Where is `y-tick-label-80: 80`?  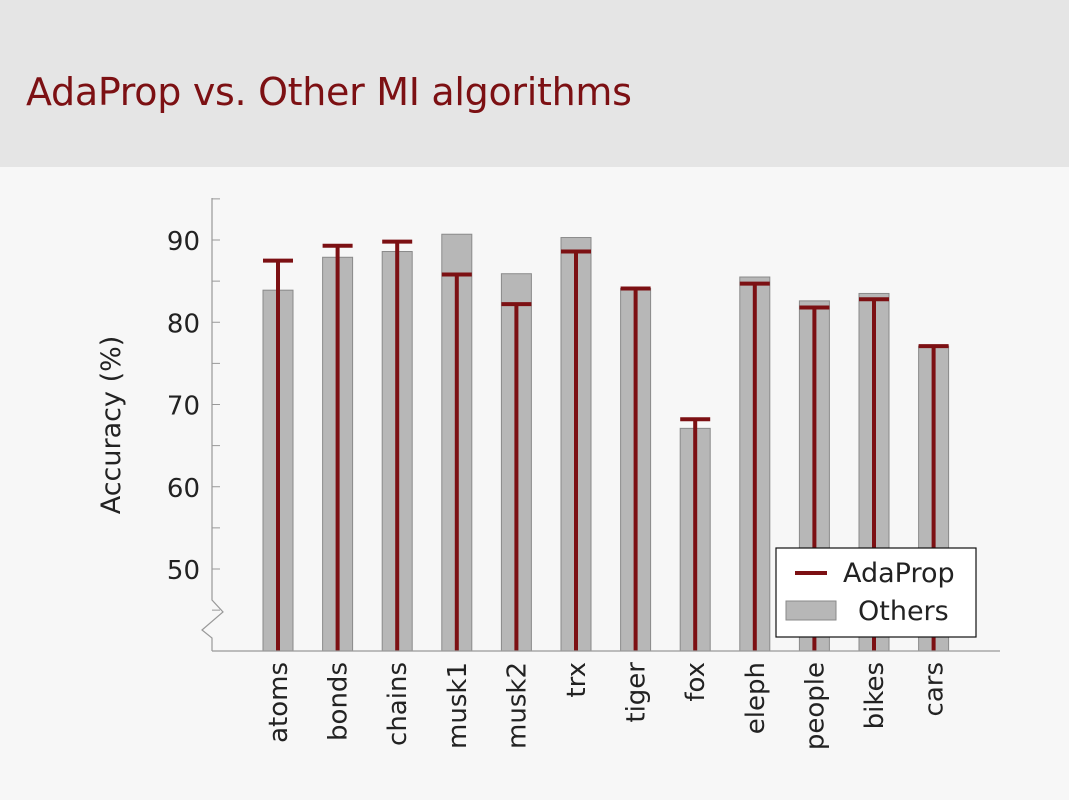
y-tick-label-80: 80 is located at coordinates (183, 324).